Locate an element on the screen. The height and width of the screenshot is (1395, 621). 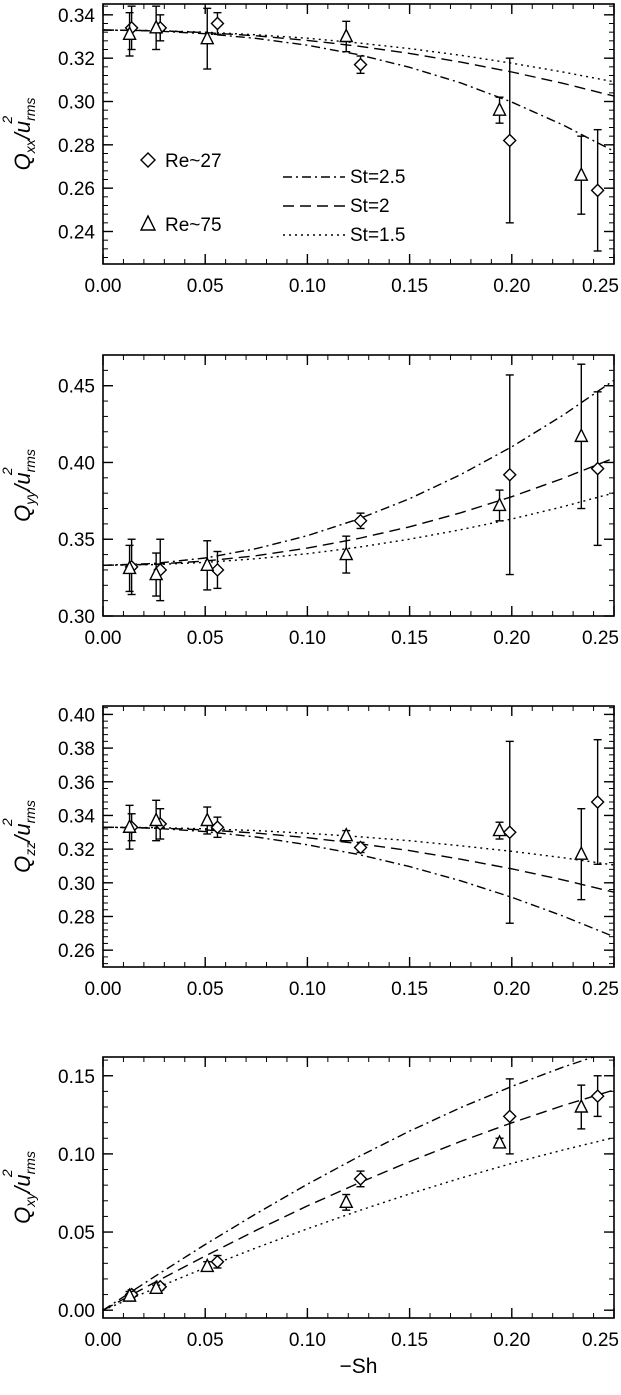
y-axis-label-sub: zz is located at coordinates (30, 849).